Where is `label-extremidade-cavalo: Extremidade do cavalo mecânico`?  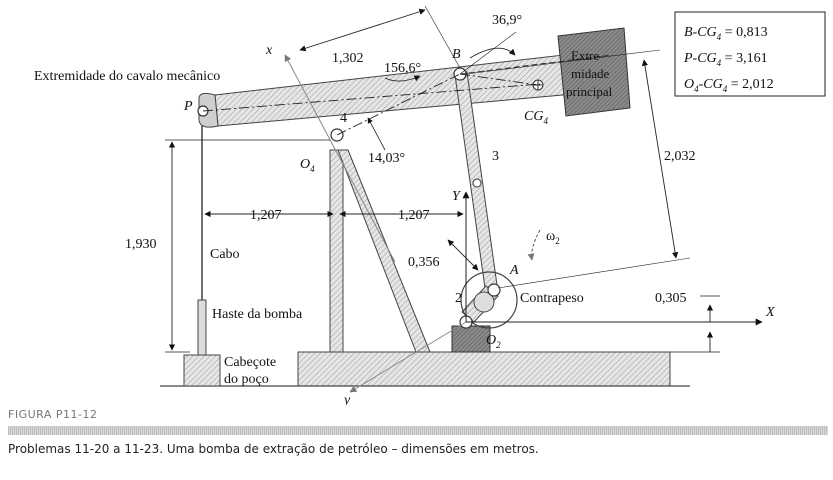
label-extremidade-cavalo: Extremidade do cavalo mecânico is located at coordinates (127, 76).